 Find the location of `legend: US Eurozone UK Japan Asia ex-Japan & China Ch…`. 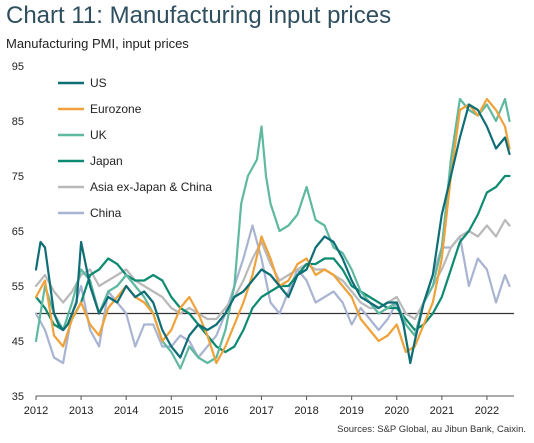

legend: US Eurozone UK Japan Asia ex-Japan & China Ch… is located at coordinates (135, 148).